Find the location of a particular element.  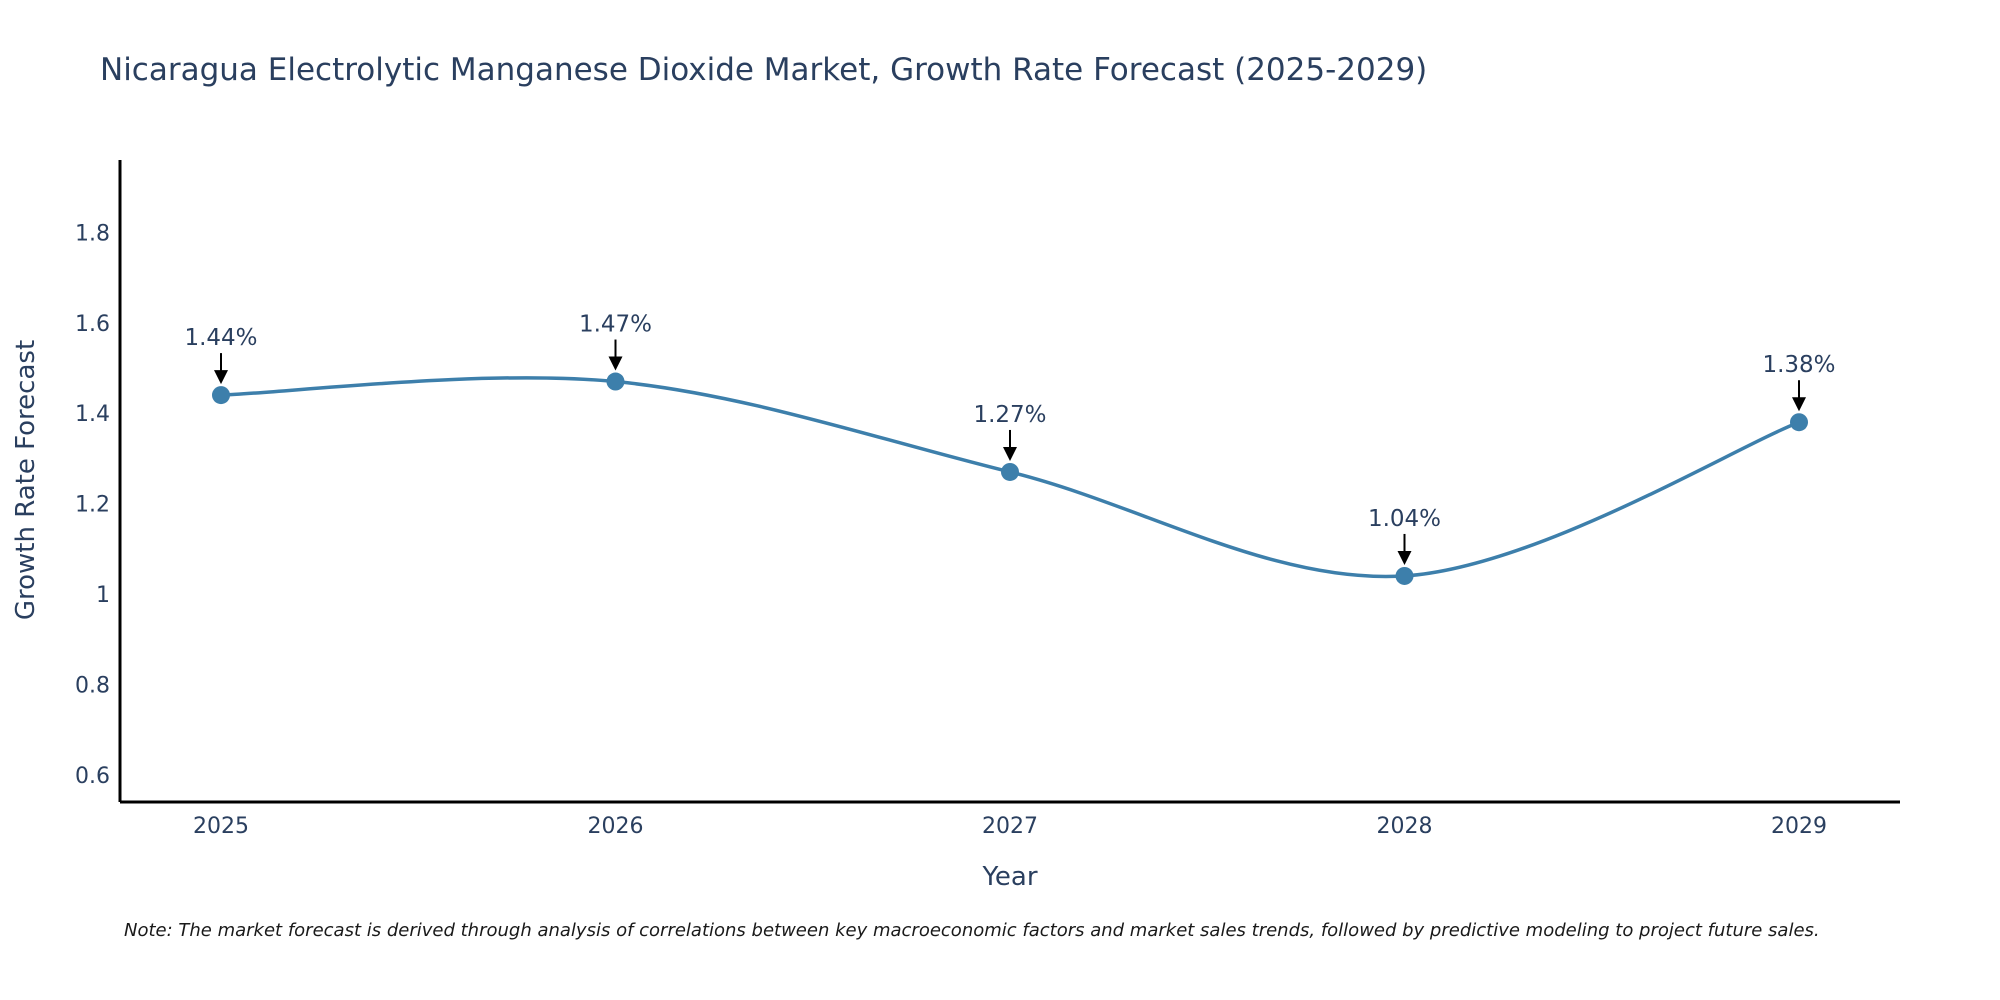

y-tick-label: 1.8 is located at coordinates (92, 233).